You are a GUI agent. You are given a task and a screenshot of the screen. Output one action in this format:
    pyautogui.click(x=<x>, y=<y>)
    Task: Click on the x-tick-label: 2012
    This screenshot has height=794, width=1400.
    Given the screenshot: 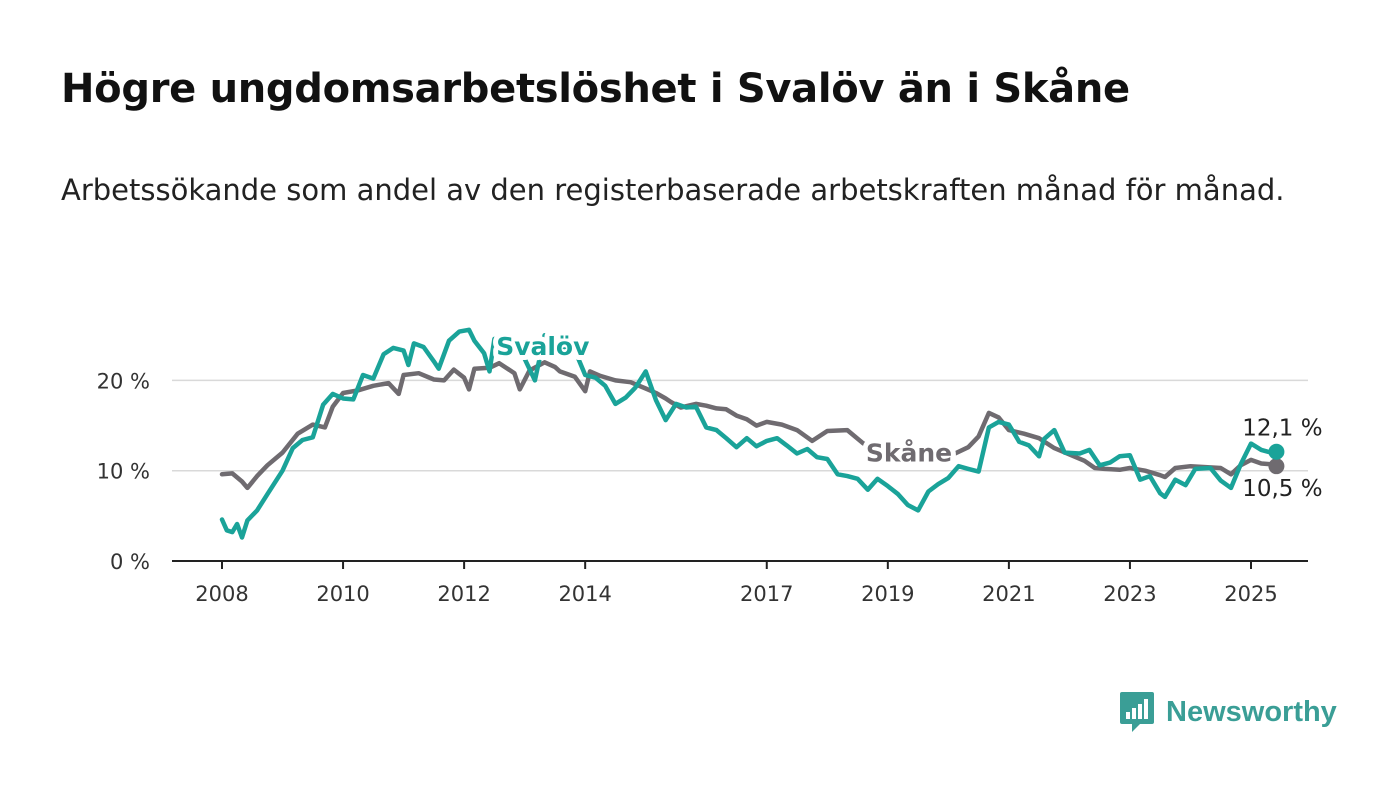 What is the action you would take?
    pyautogui.click(x=463, y=594)
    